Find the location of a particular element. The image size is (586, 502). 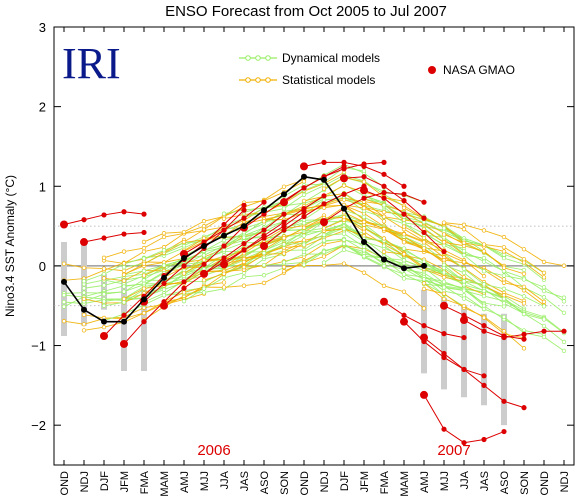

legend-nasa: NASA GMAO is located at coordinates (471, 70).